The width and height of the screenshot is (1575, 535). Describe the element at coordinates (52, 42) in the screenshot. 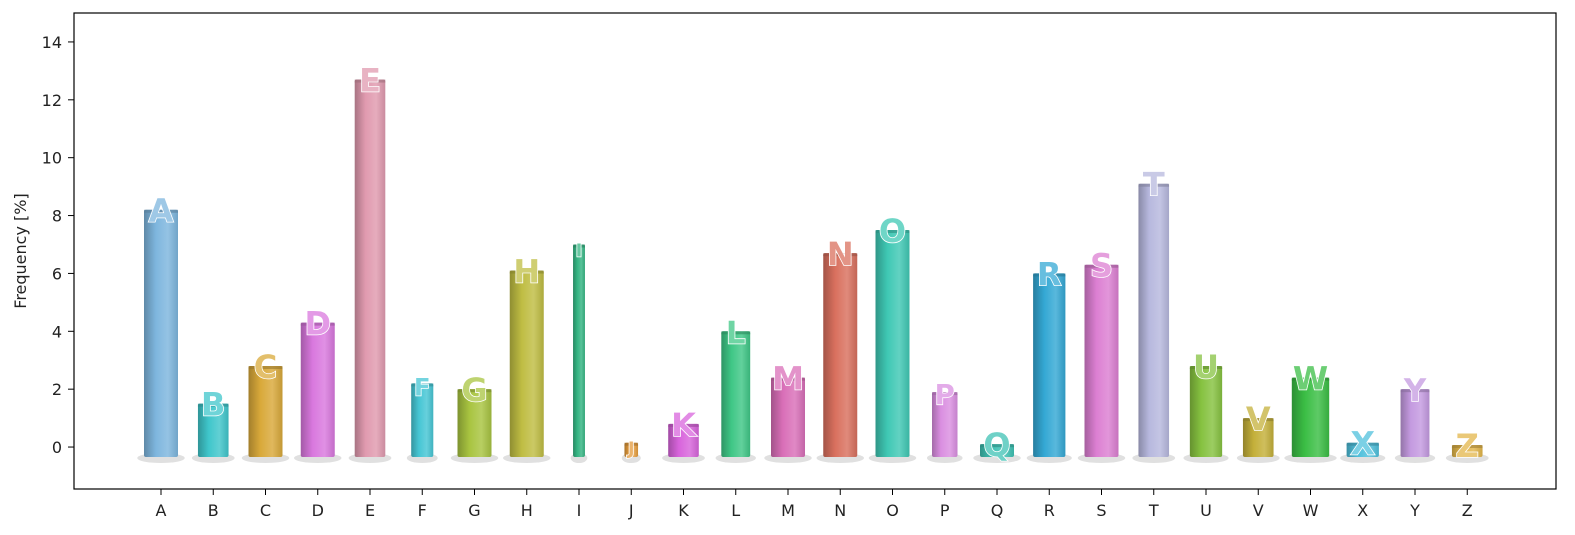

I see `y-tick-label: 14` at that location.